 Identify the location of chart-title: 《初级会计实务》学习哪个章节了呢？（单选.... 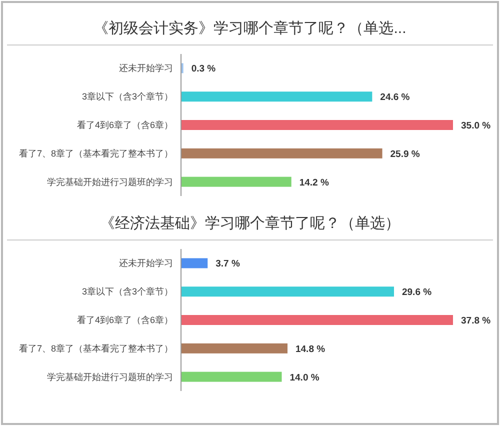
(250, 28).